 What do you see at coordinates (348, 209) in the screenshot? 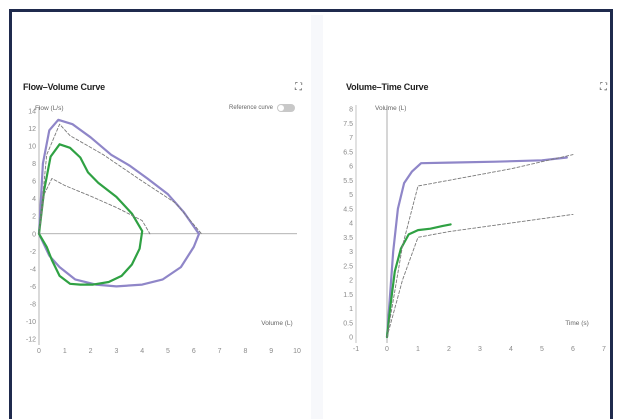
I see `y-tick-label: 4.5` at bounding box center [348, 209].